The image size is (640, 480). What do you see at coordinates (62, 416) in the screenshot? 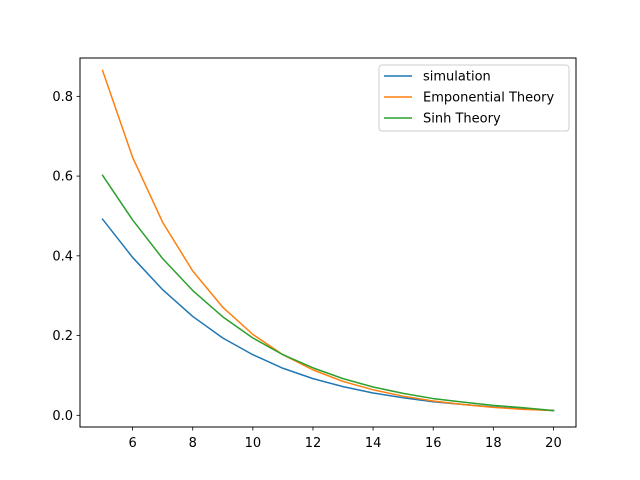
I see `y-tick-label: 0.0` at bounding box center [62, 416].